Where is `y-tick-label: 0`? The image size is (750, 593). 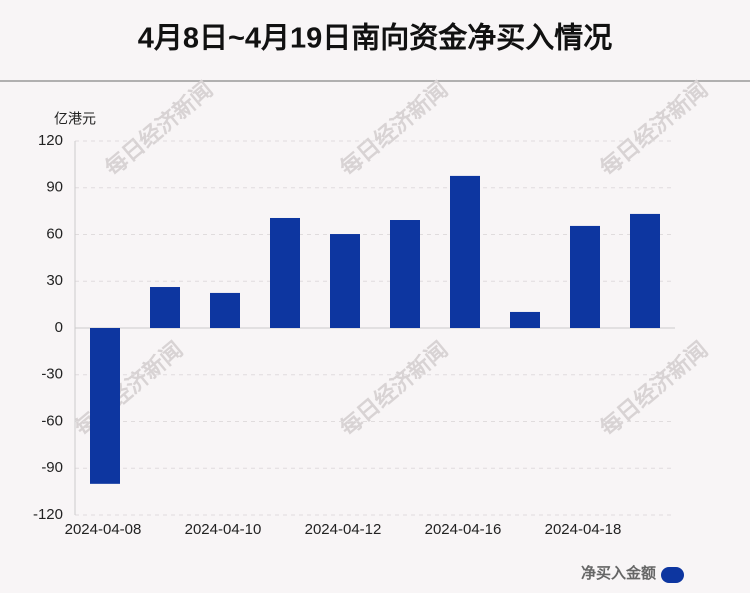
y-tick-label: 0 is located at coordinates (59, 327).